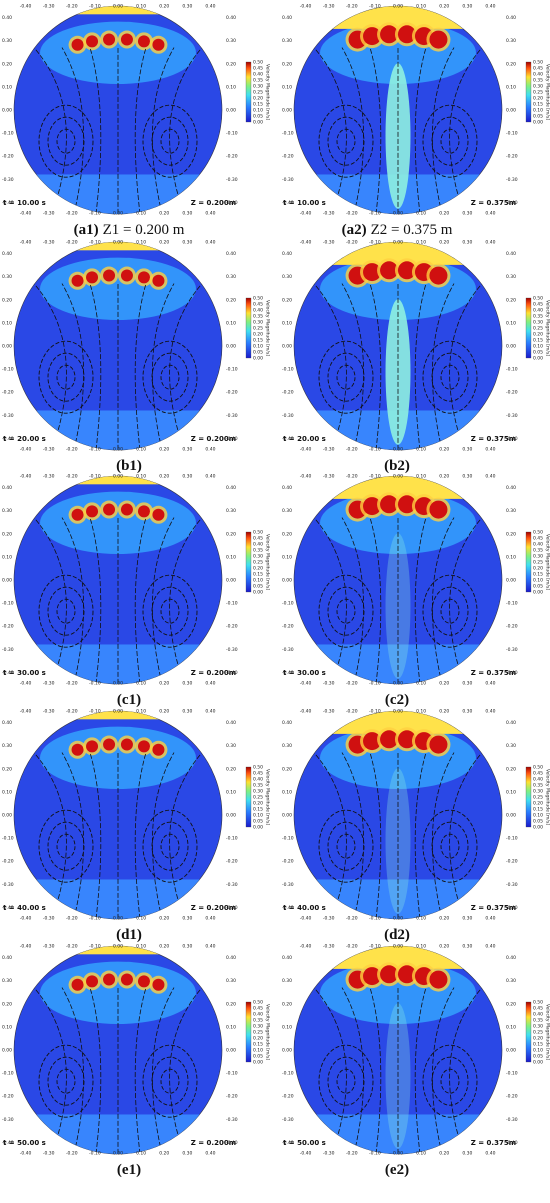 The height and width of the screenshot is (1203, 550). What do you see at coordinates (538, 323) in the screenshot?
I see `colorbar-tick-label: 0.30` at bounding box center [538, 323].